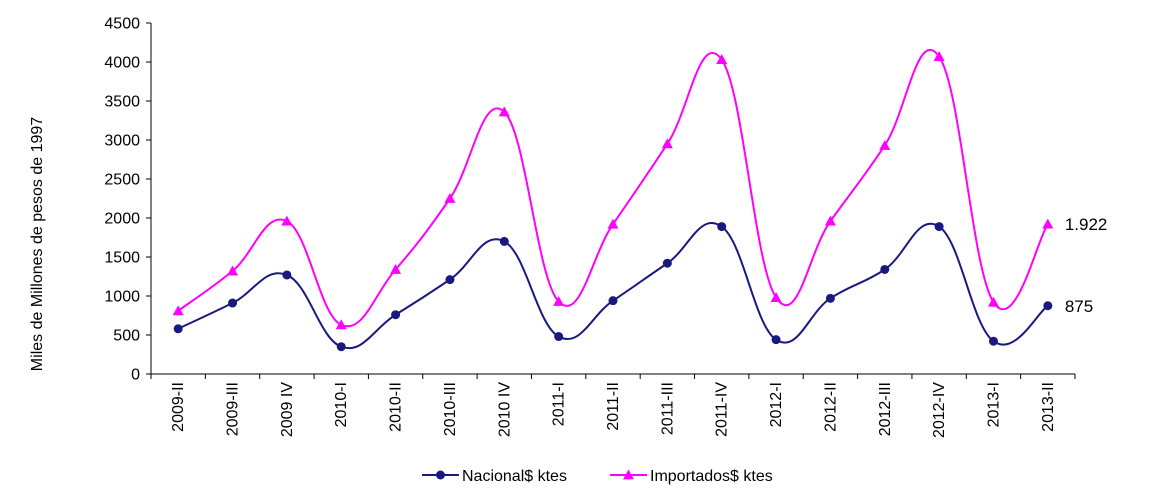  Describe the element at coordinates (126, 336) in the screenshot. I see `y-tick-label: 500` at that location.